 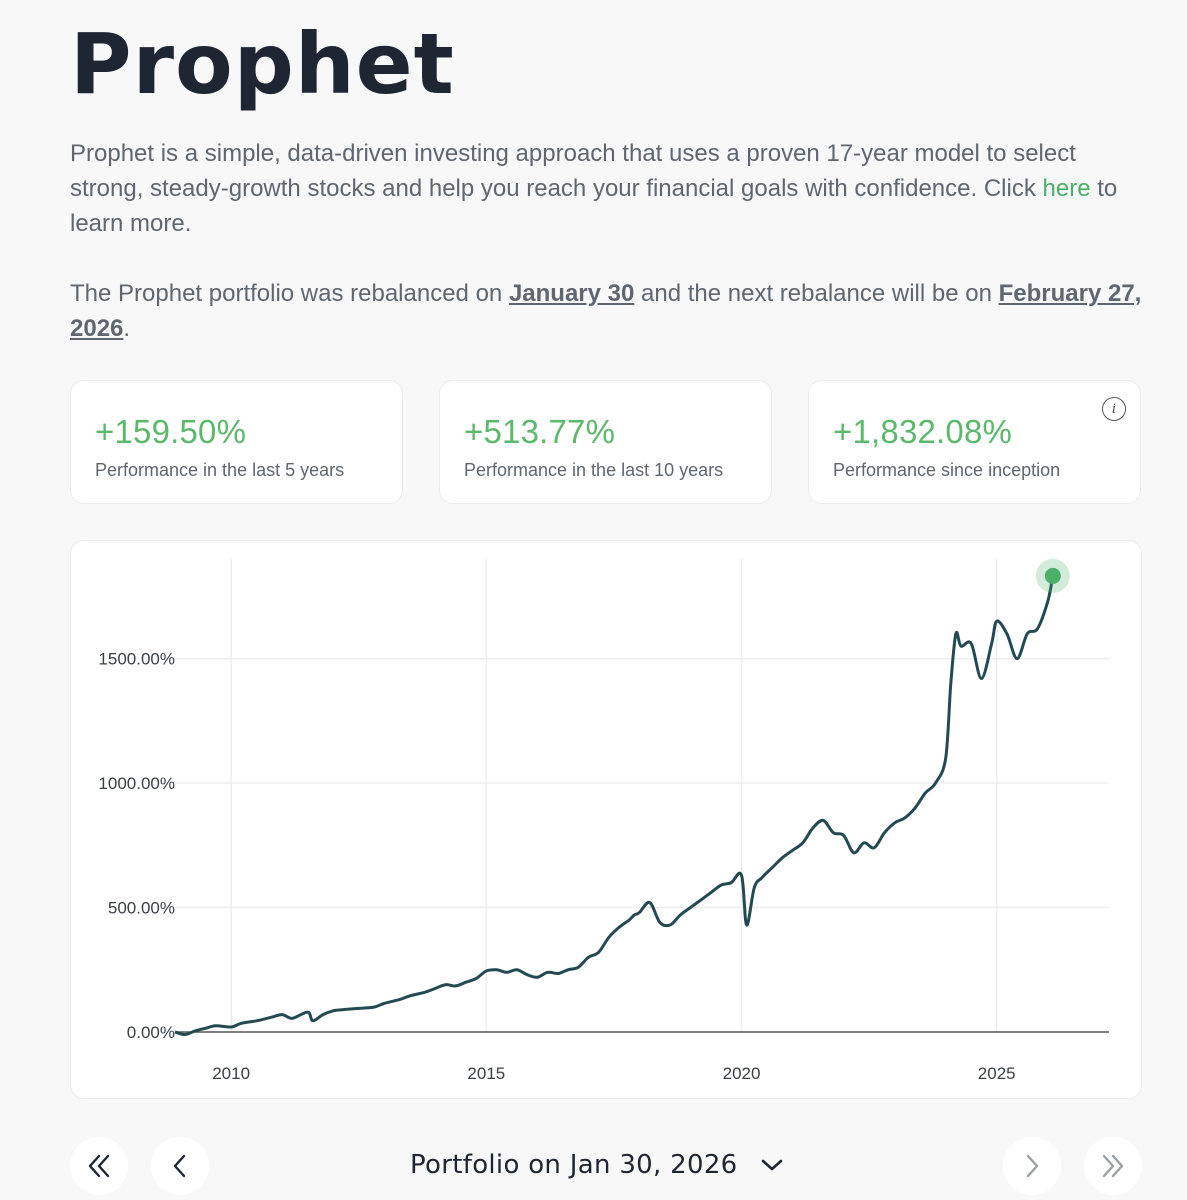 I want to click on chevron-left-icon, so click(x=179, y=1166).